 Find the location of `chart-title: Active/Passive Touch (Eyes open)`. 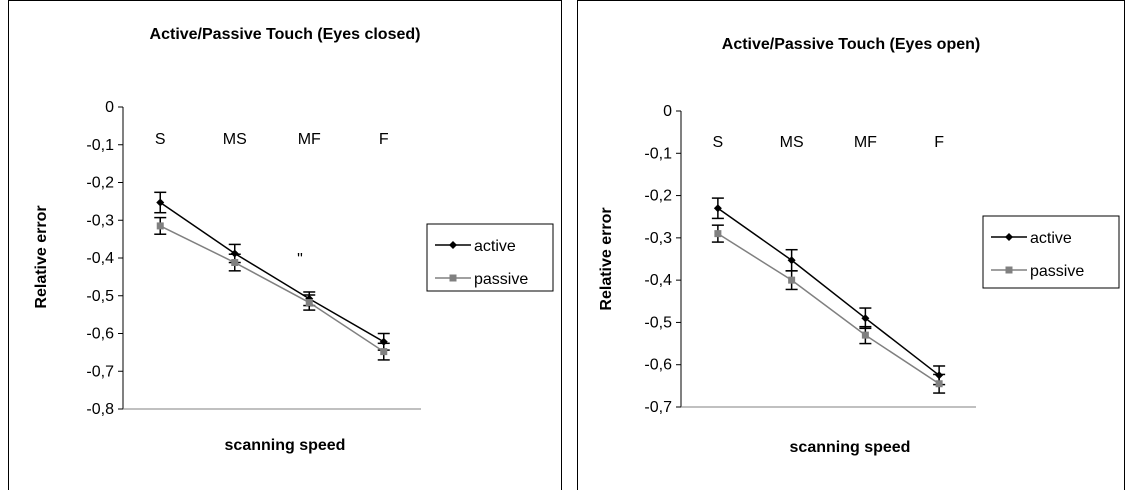

chart-title: Active/Passive Touch (Eyes open) is located at coordinates (851, 44).